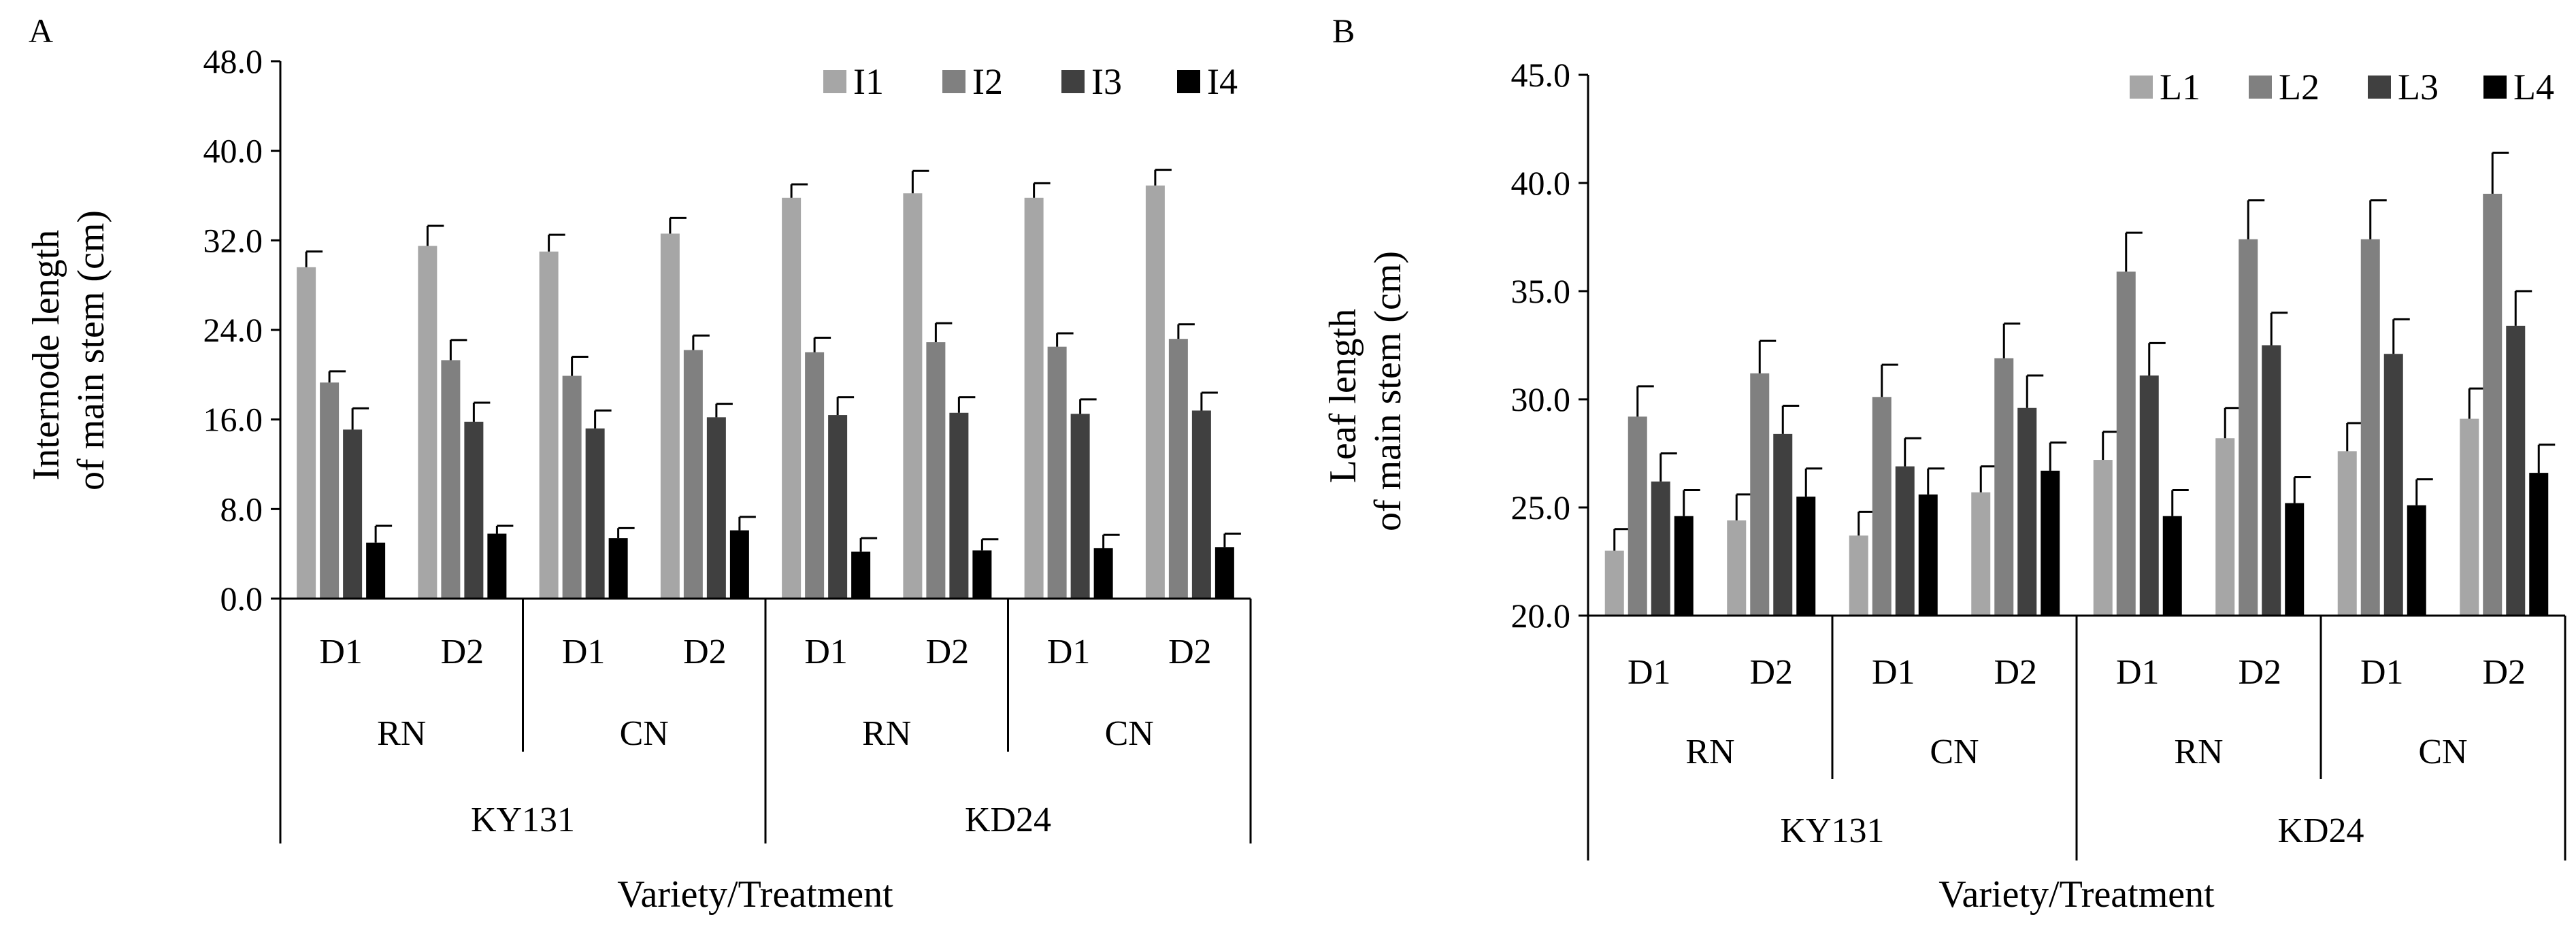  Describe the element at coordinates (1541, 616) in the screenshot. I see `y-tick-label: 20.0` at that location.